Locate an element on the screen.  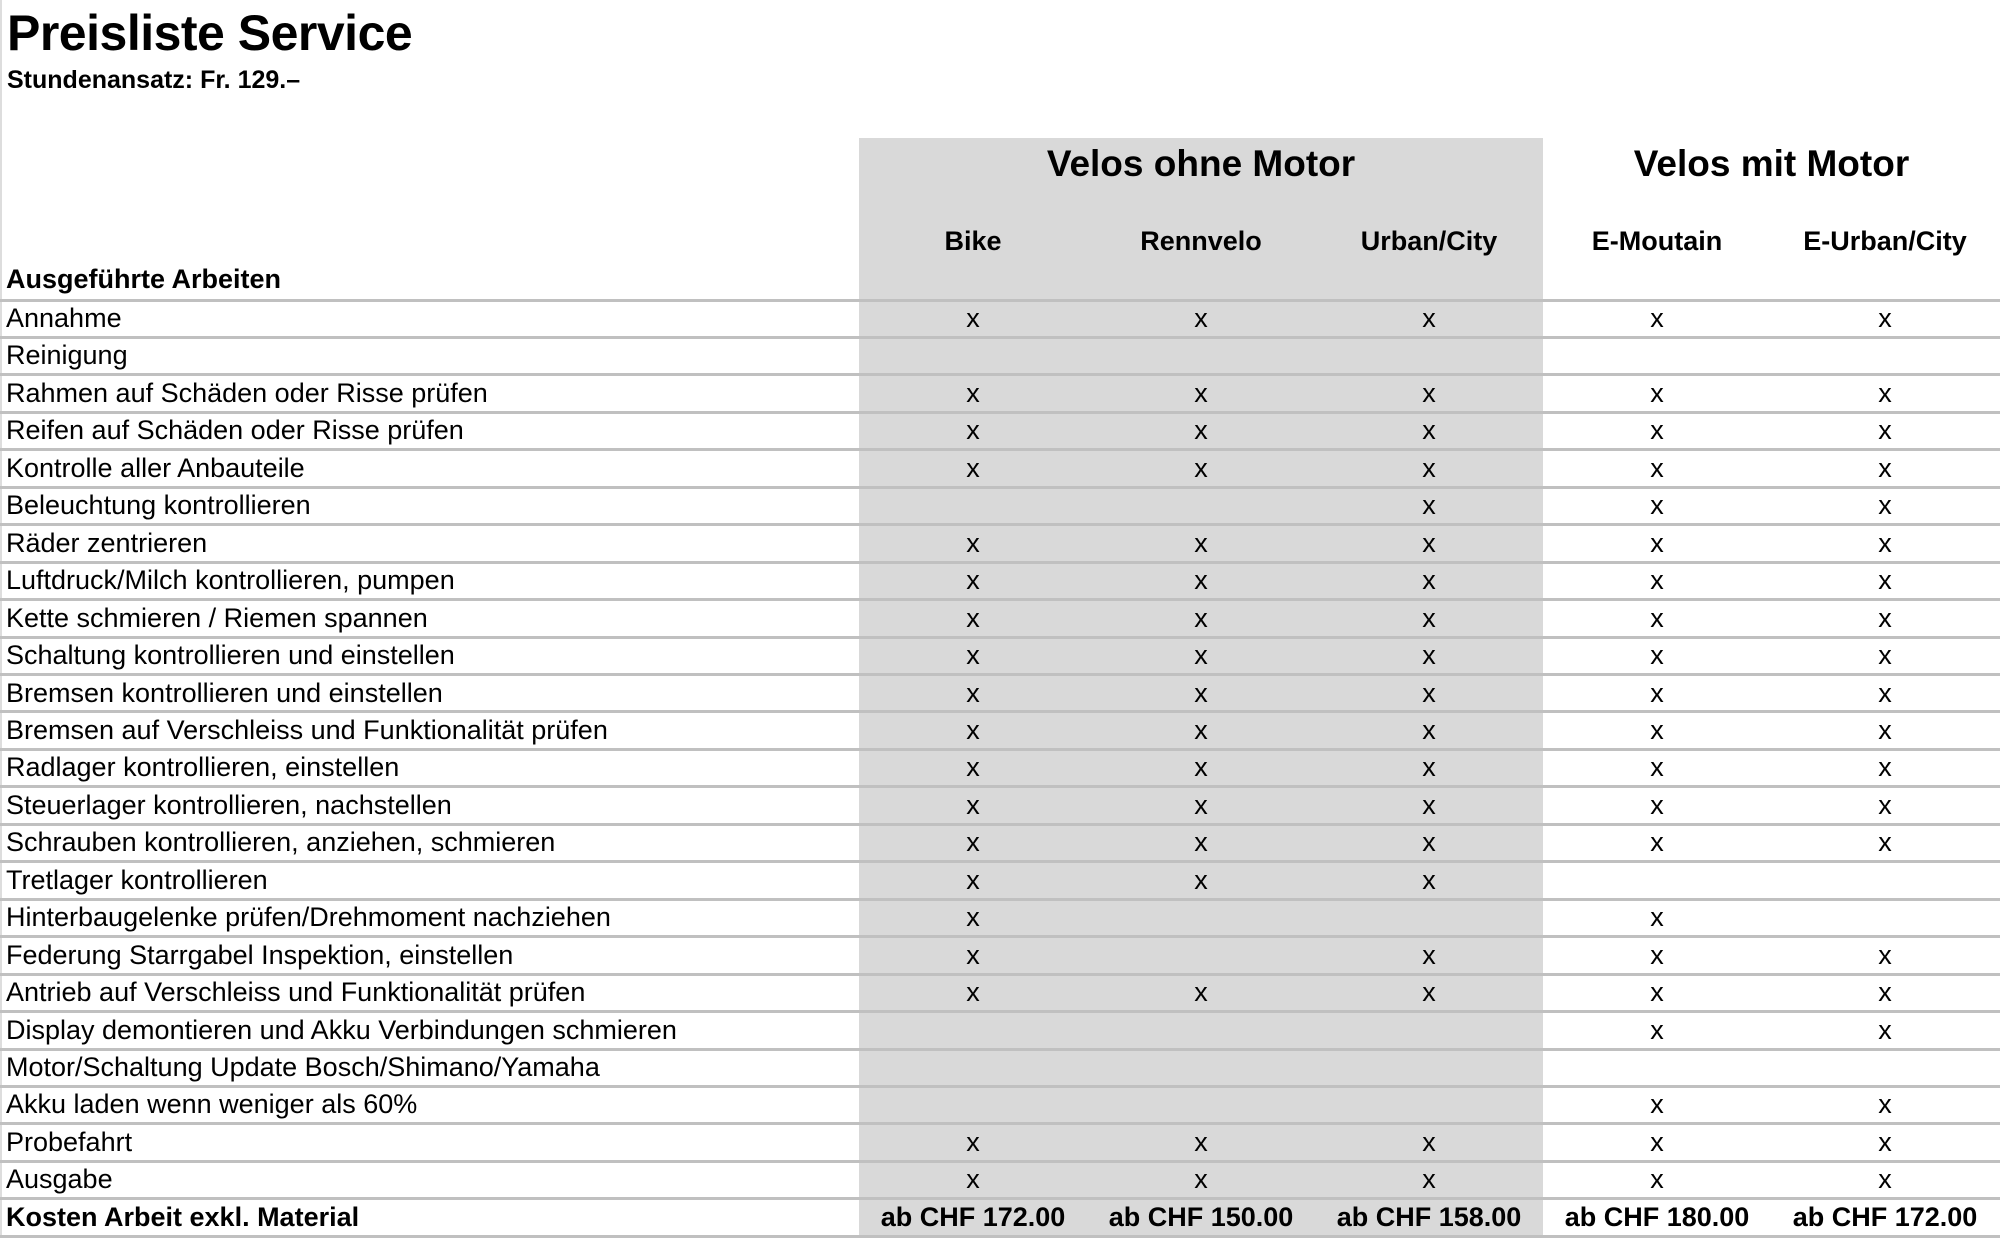
row-label: Rahmen auf Schäden oder Risse prüfen is located at coordinates (247, 392).